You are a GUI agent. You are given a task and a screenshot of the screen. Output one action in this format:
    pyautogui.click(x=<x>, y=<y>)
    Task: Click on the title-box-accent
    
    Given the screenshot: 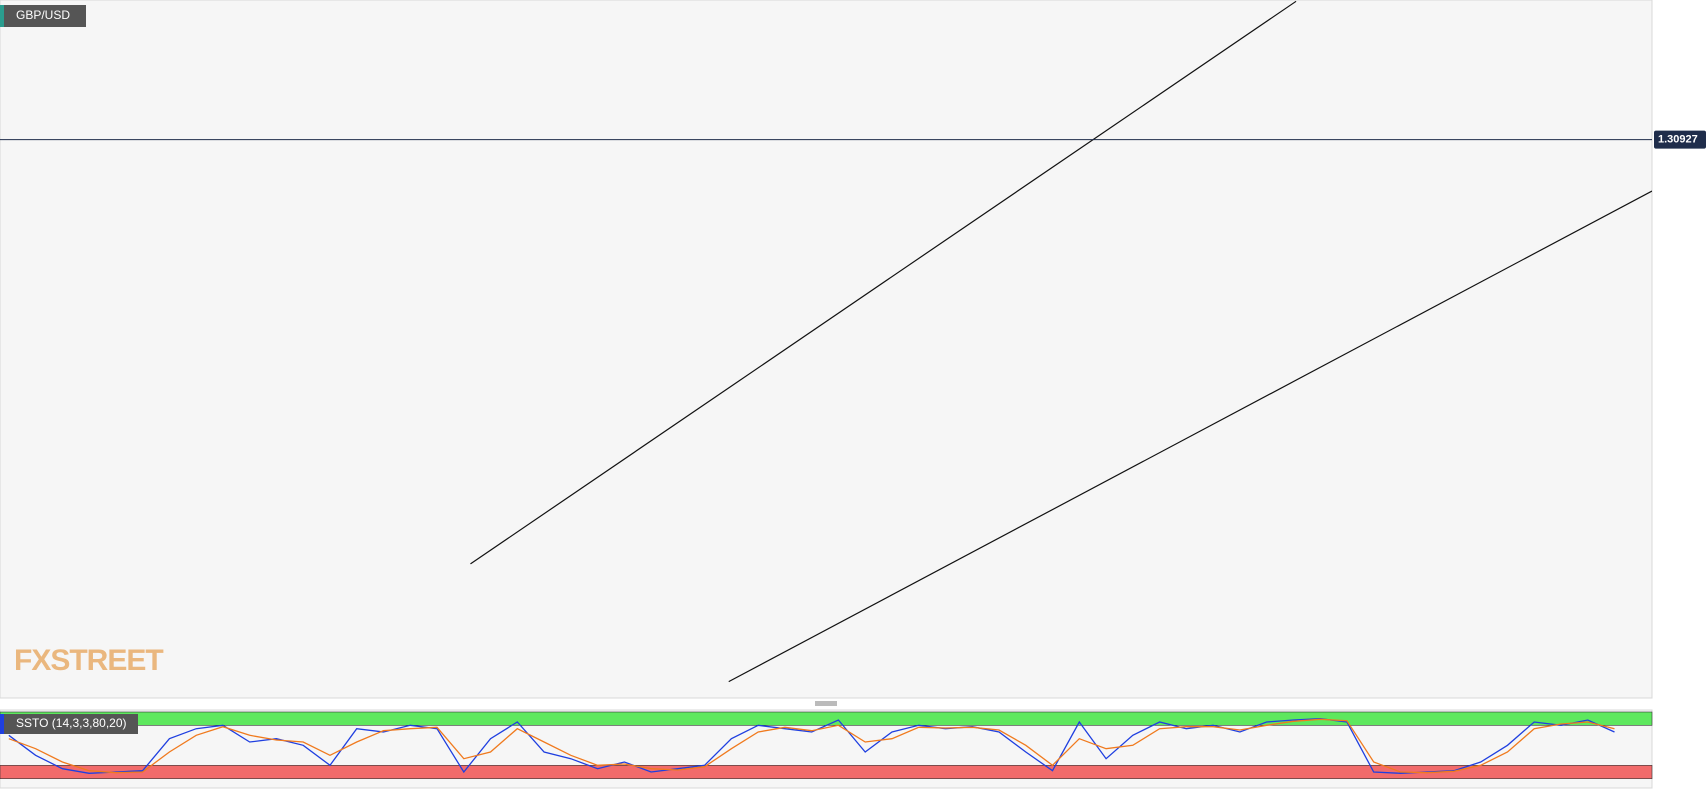 What is the action you would take?
    pyautogui.click(x=2, y=16)
    